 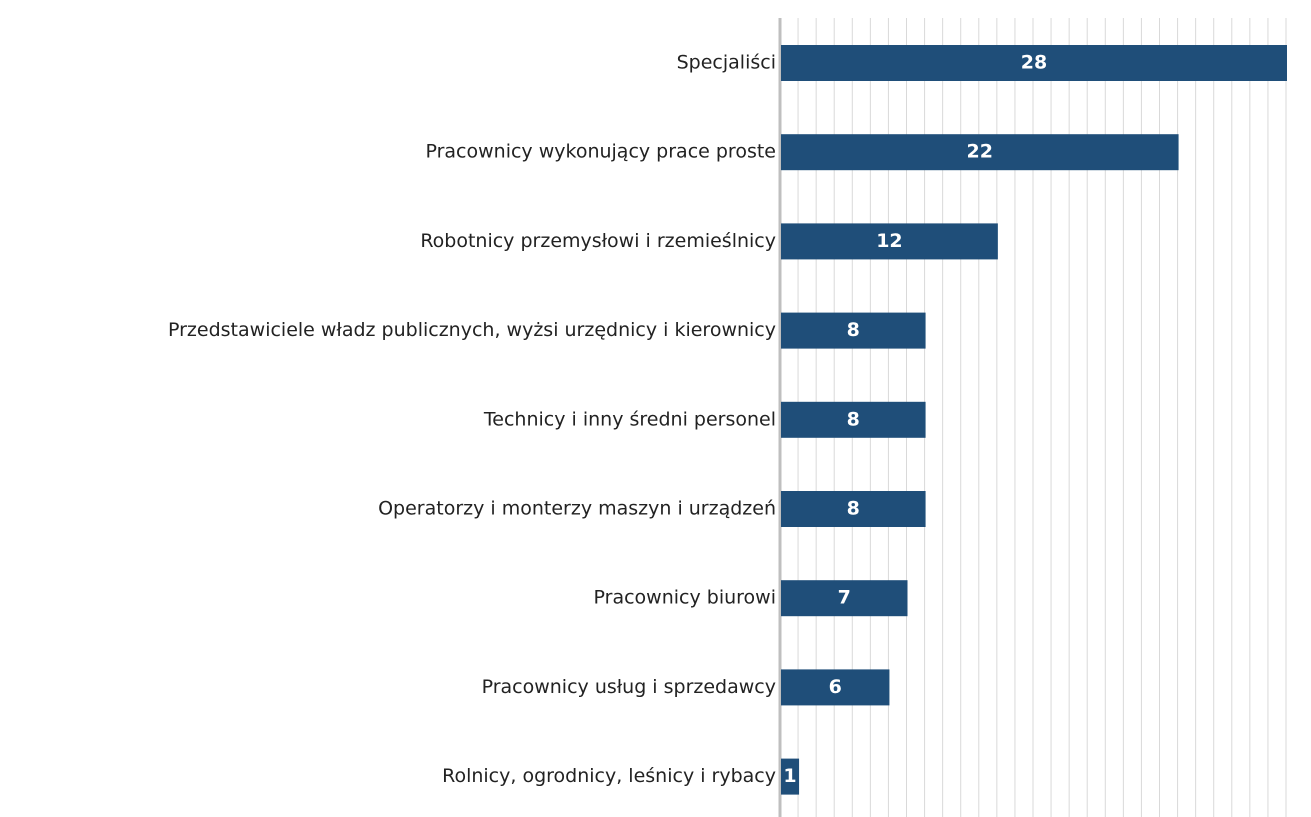 I want to click on value-label: 28, so click(x=1034, y=63).